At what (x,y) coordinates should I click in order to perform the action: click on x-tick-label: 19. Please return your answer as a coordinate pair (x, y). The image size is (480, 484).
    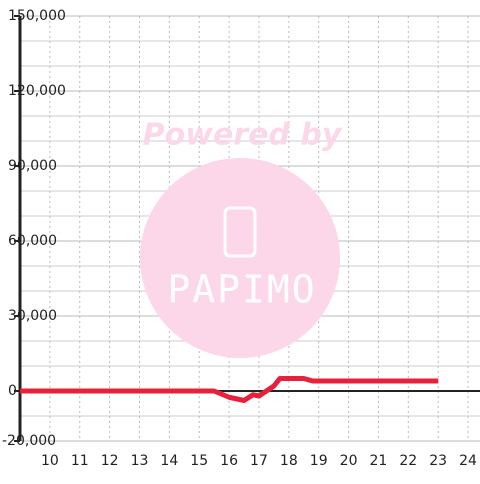
    Looking at the image, I should click on (319, 461).